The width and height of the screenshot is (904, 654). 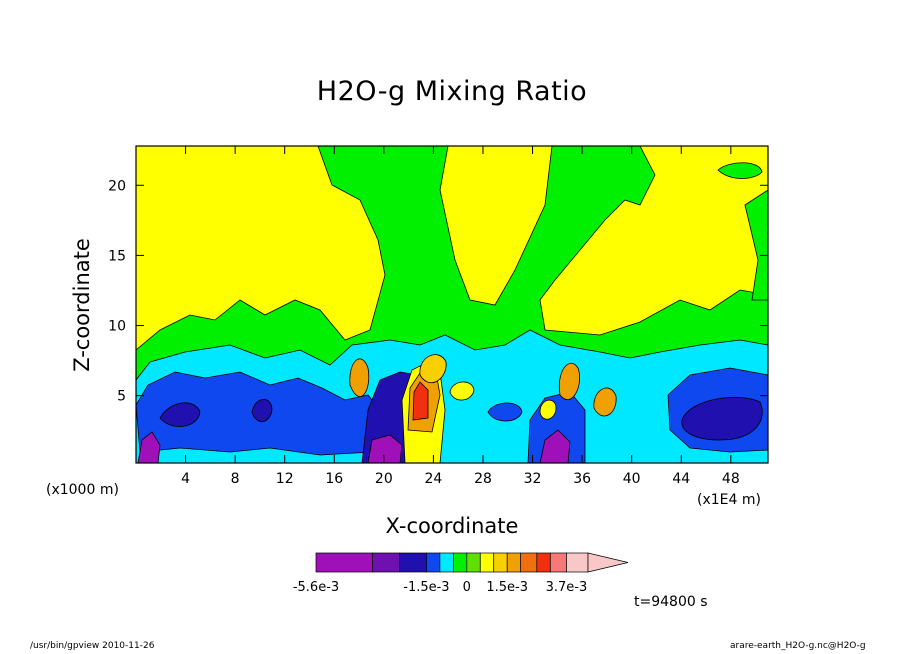 What do you see at coordinates (334, 479) in the screenshot?
I see `x-tick-label: 16` at bounding box center [334, 479].